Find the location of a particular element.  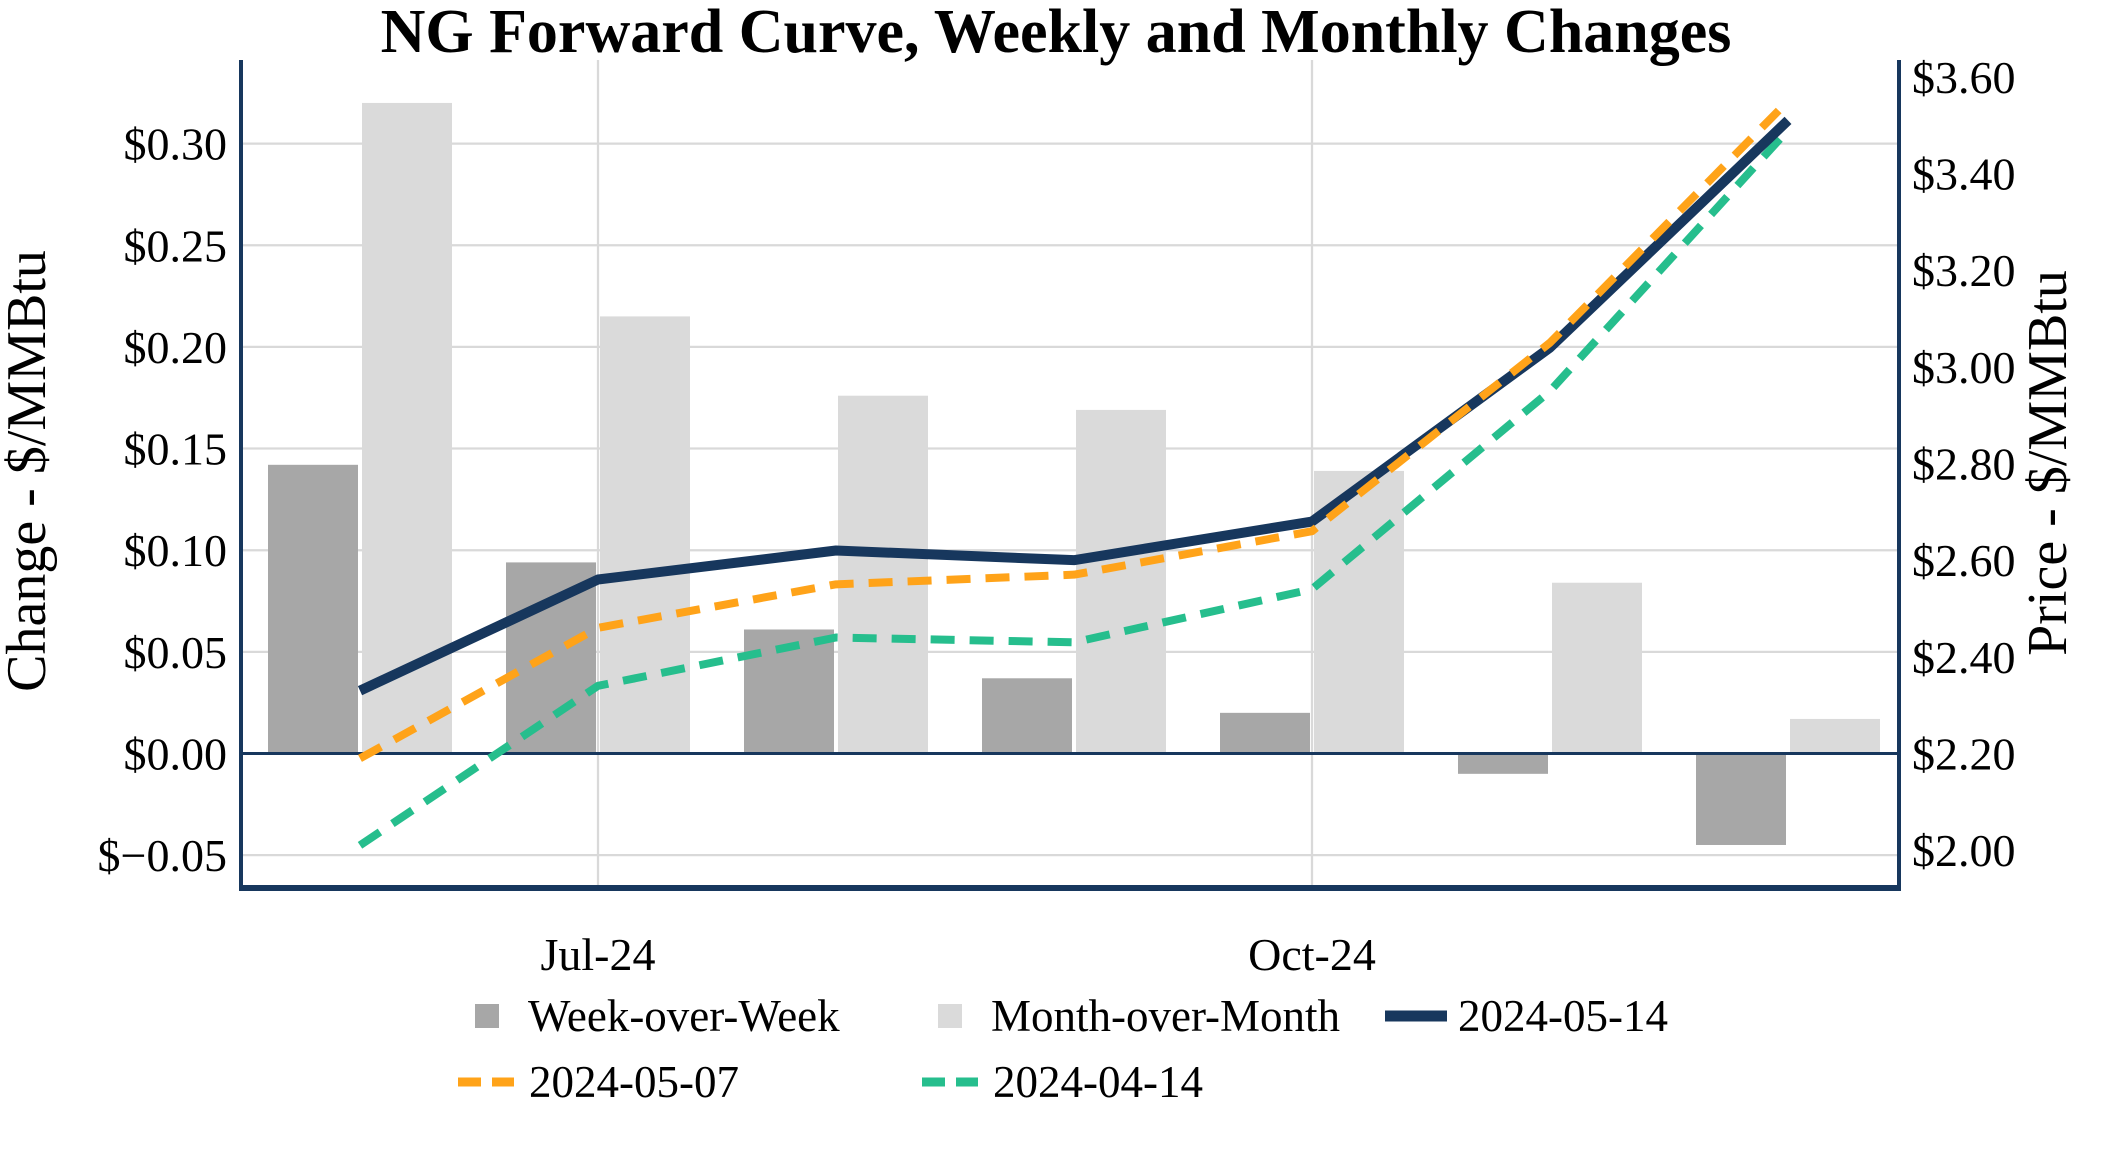

x-axis-tick-label: Oct-24 is located at coordinates (1312, 954).